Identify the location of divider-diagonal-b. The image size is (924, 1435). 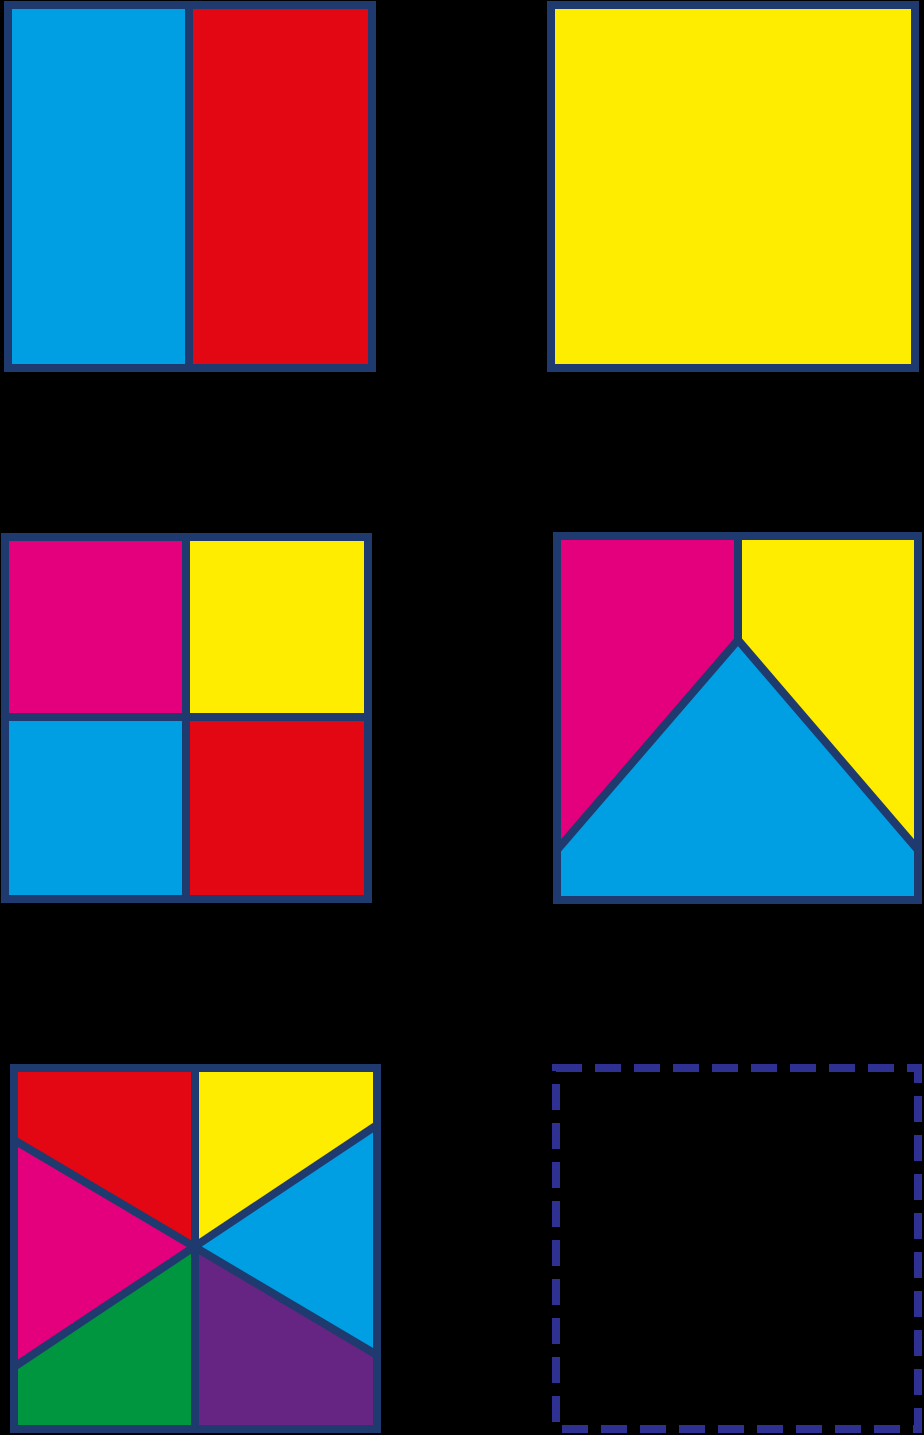
(195, 1246).